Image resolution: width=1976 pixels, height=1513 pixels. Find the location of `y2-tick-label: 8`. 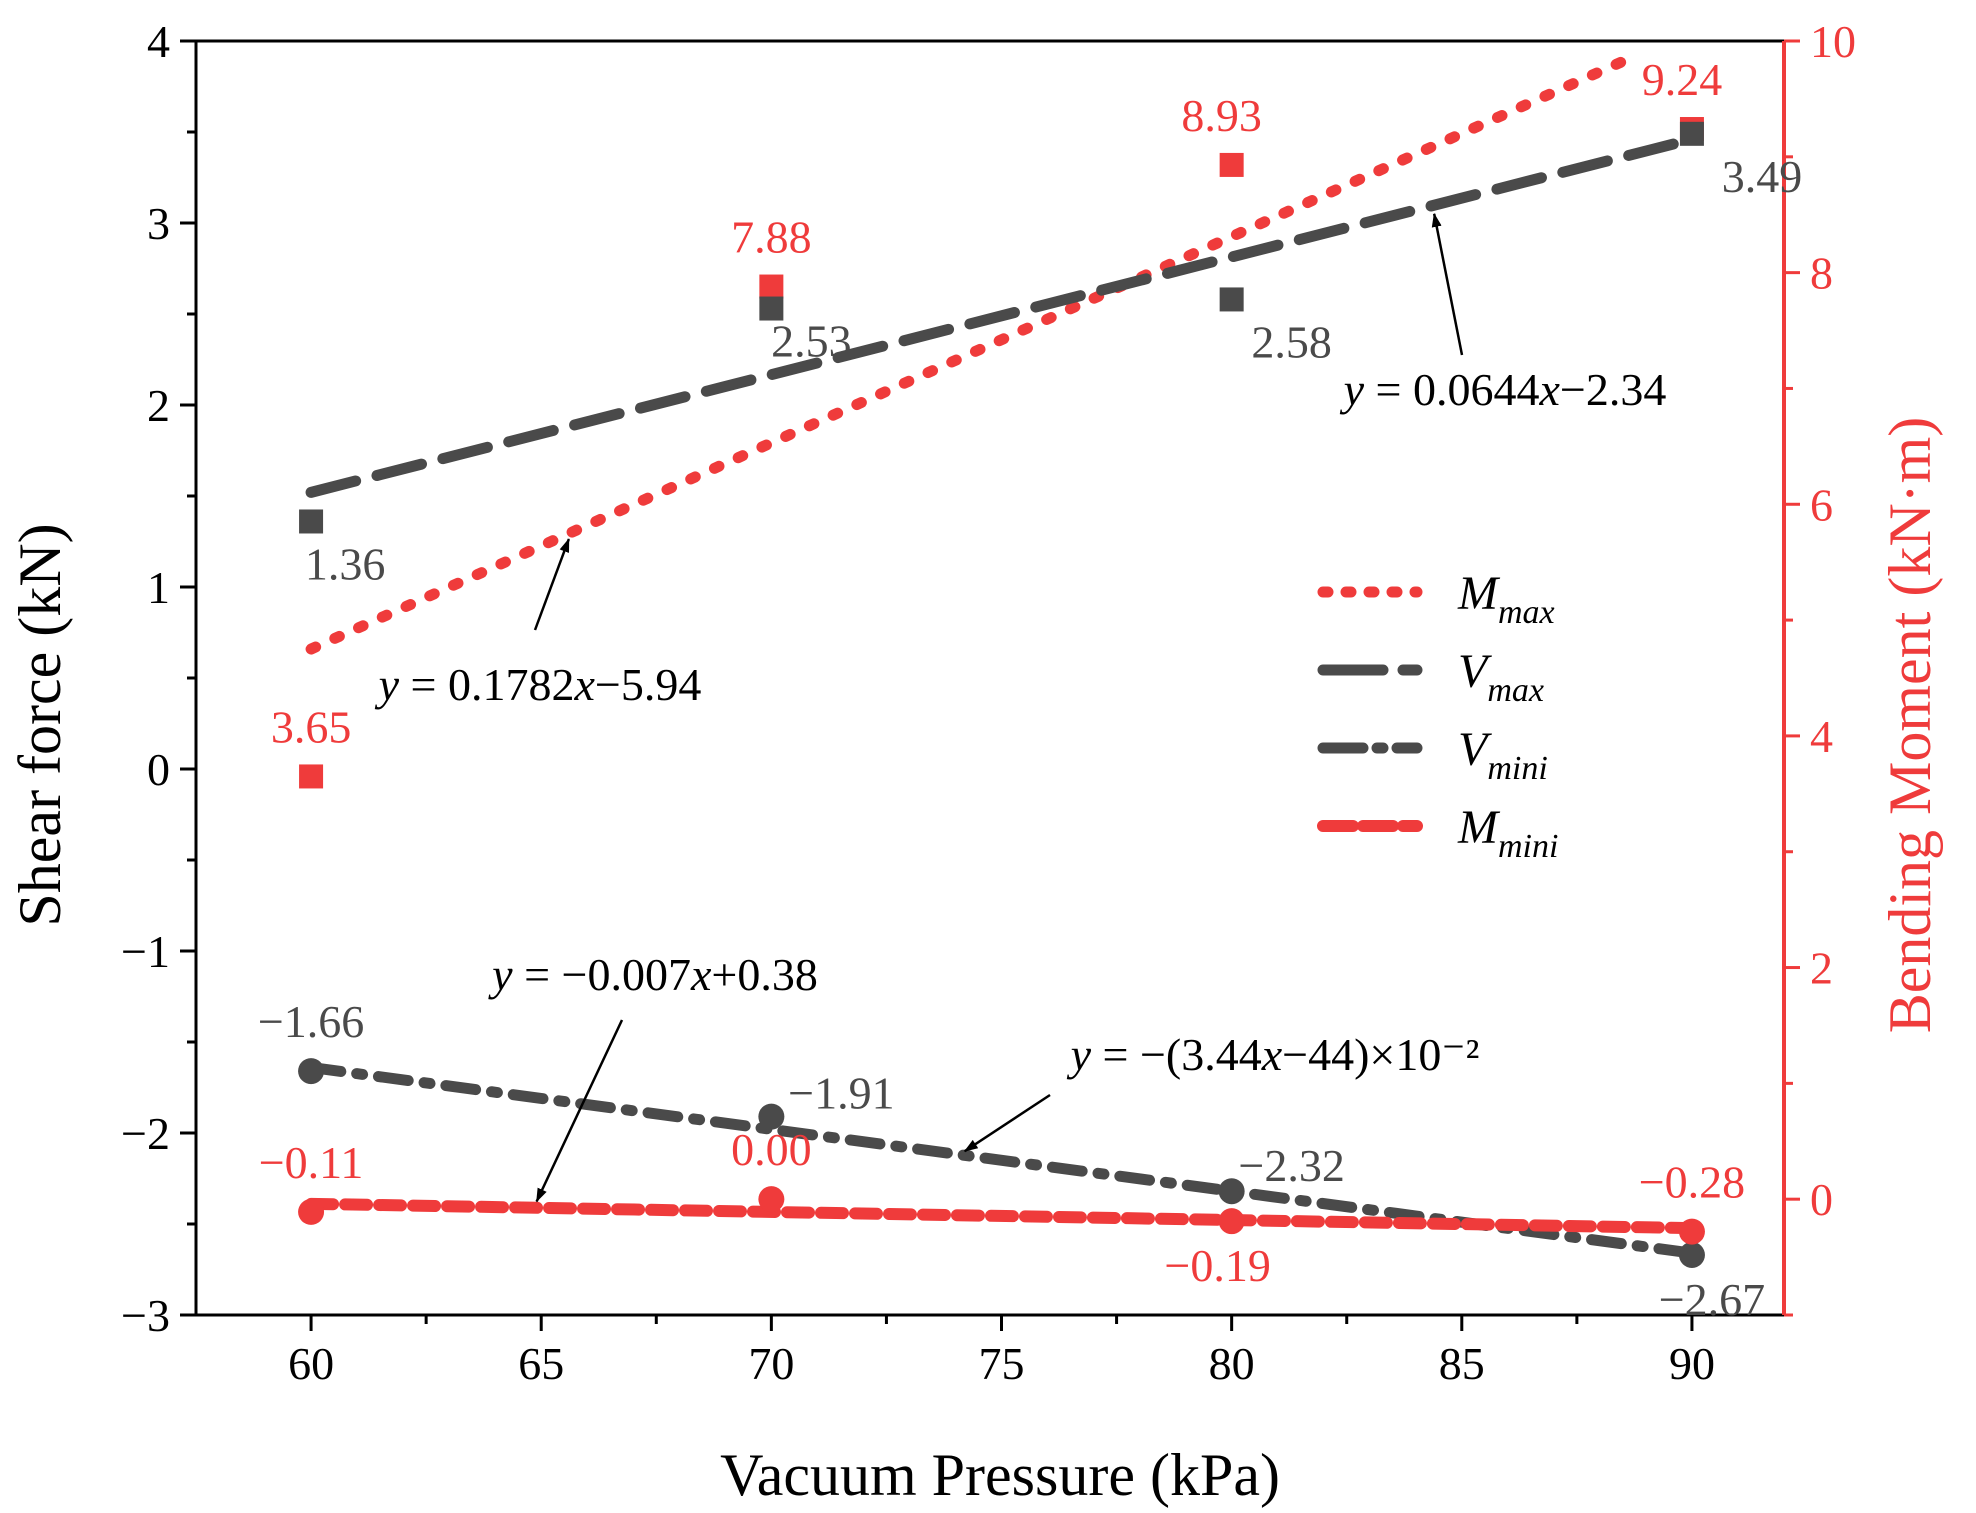

y2-tick-label: 8 is located at coordinates (1821, 273).